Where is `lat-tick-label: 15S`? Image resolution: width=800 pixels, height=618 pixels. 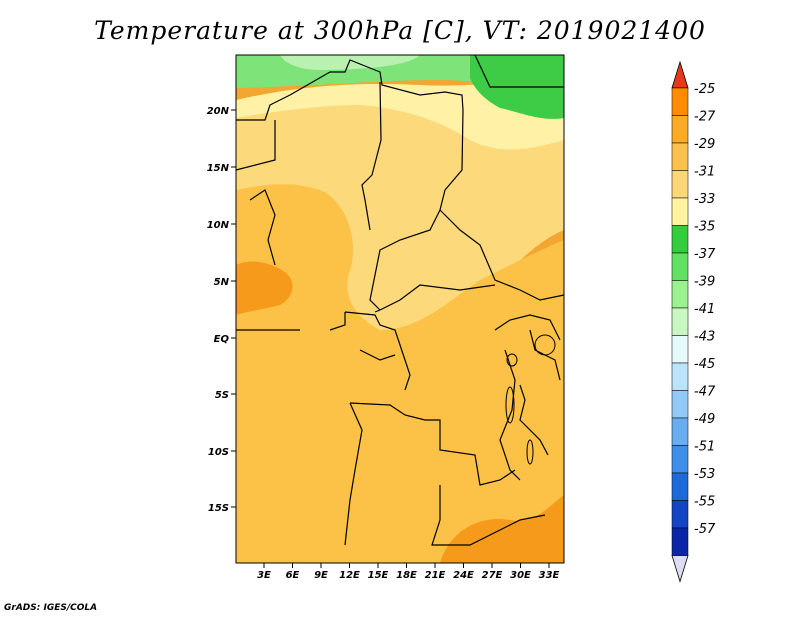
lat-tick-label: 15S is located at coordinates (218, 508).